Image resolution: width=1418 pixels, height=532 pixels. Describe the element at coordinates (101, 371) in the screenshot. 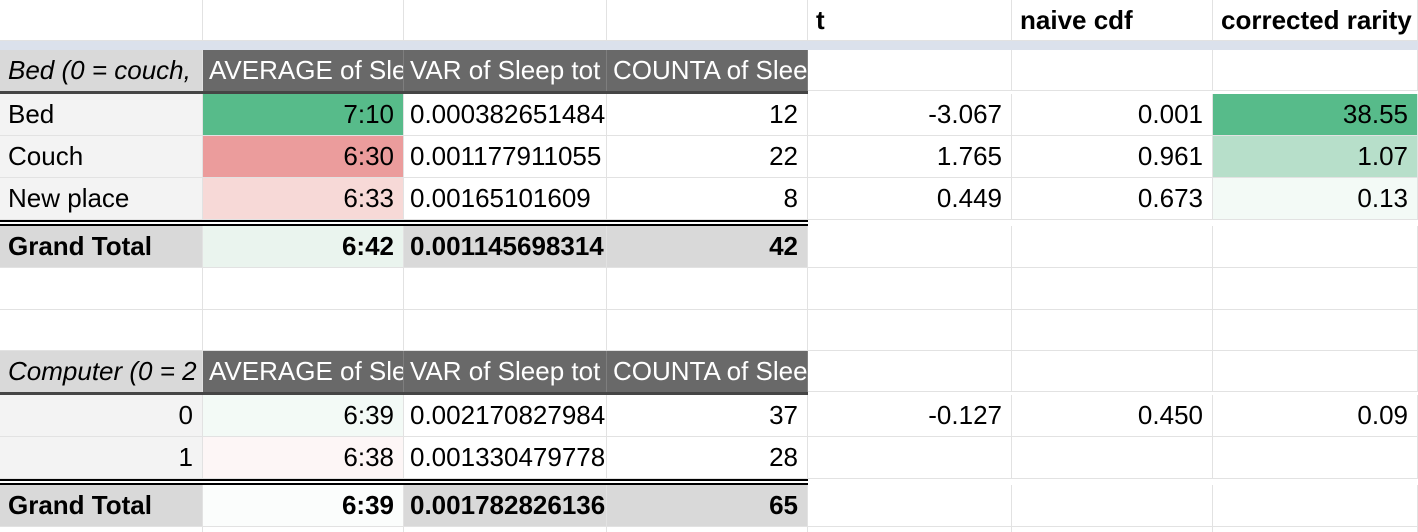

I see `pivot2-row-field-header: Computer (0 = 2` at that location.